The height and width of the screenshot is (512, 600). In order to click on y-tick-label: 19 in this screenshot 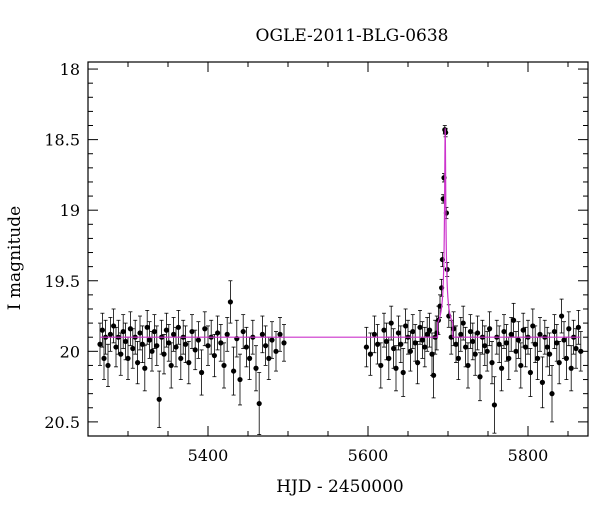, I will do `click(70, 210)`.